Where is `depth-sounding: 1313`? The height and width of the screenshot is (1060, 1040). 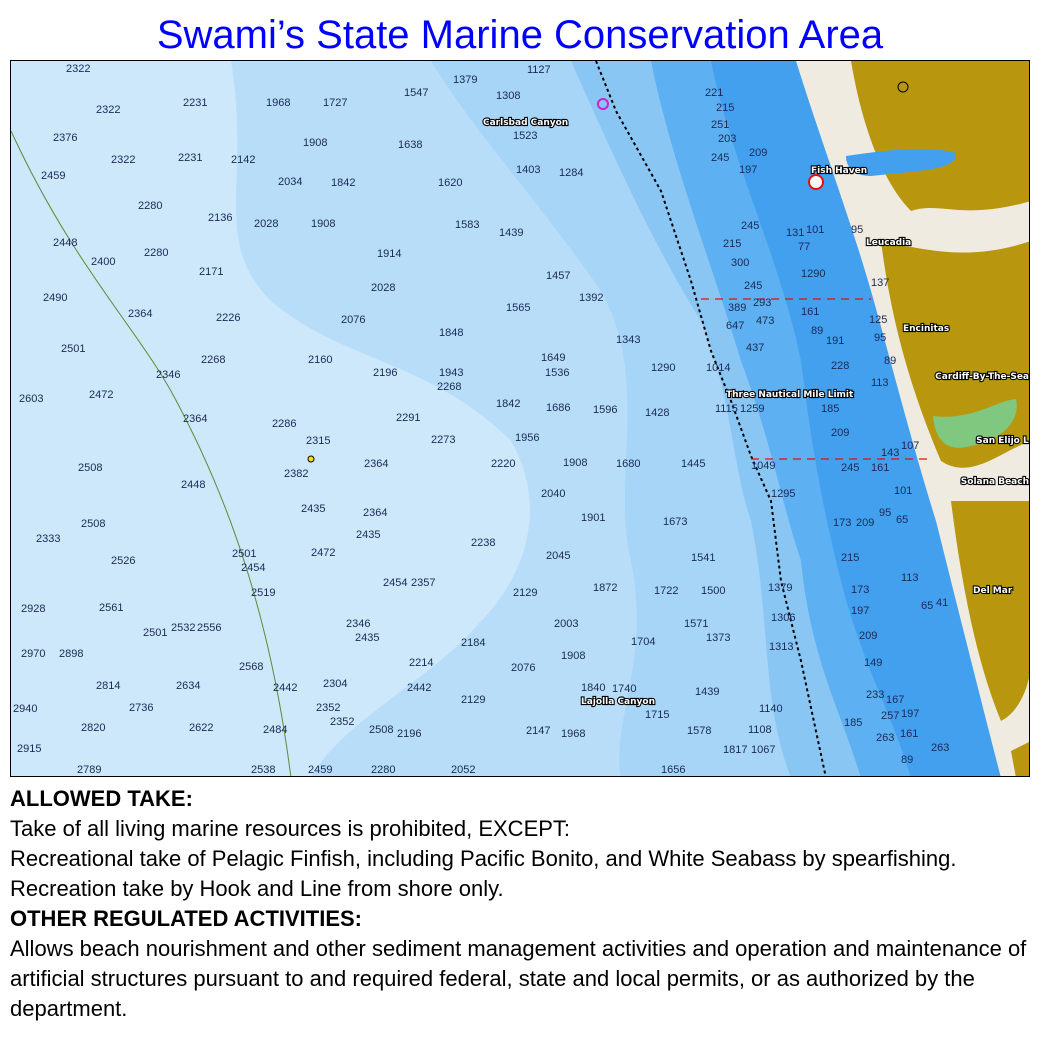
depth-sounding: 1313 is located at coordinates (781, 647).